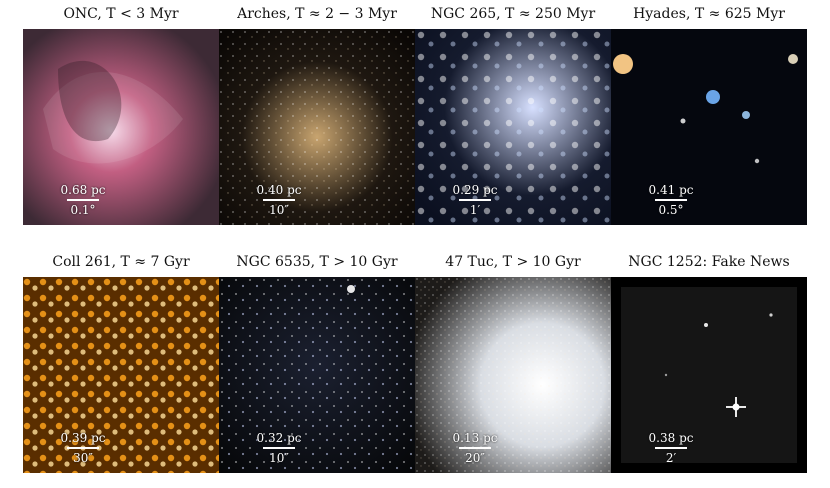 The height and width of the screenshot is (488, 830). I want to click on panel-title-arches: Arches, T ≈ 2 − 3 Myr, so click(317, 14).